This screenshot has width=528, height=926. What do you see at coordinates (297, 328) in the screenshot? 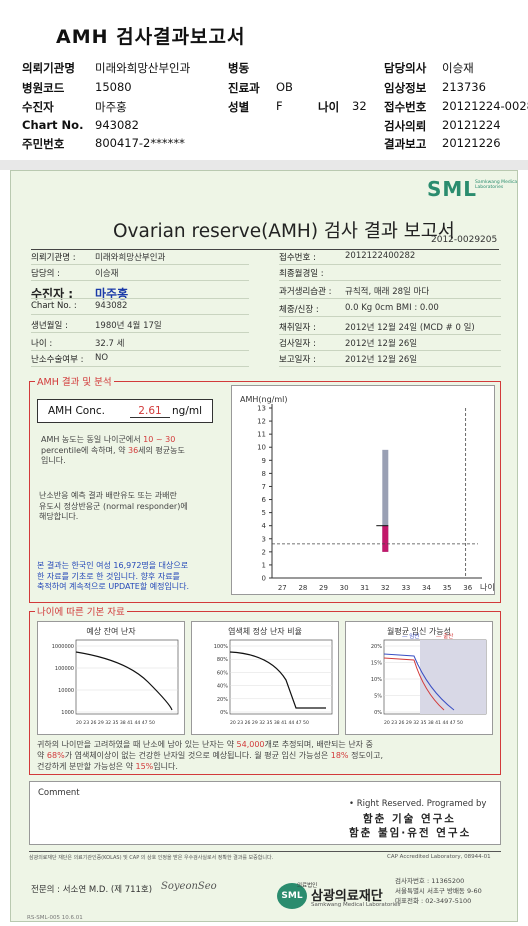
I see `specimen-field-label: 채취일자 :` at bounding box center [297, 328].